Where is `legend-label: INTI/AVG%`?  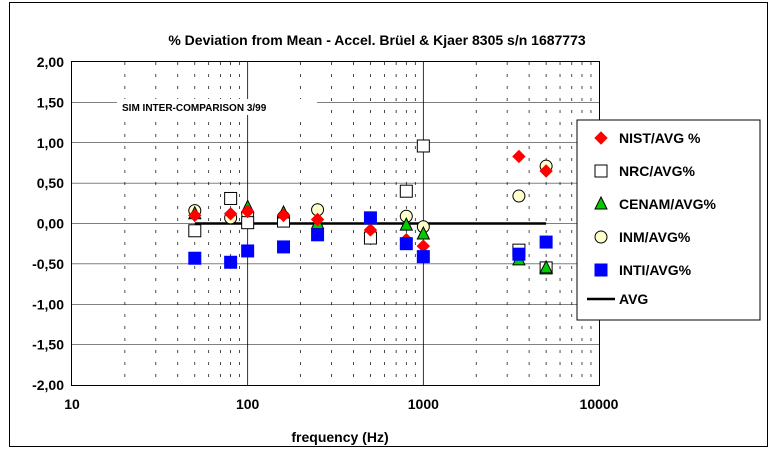
legend-label: INTI/AVG% is located at coordinates (655, 270).